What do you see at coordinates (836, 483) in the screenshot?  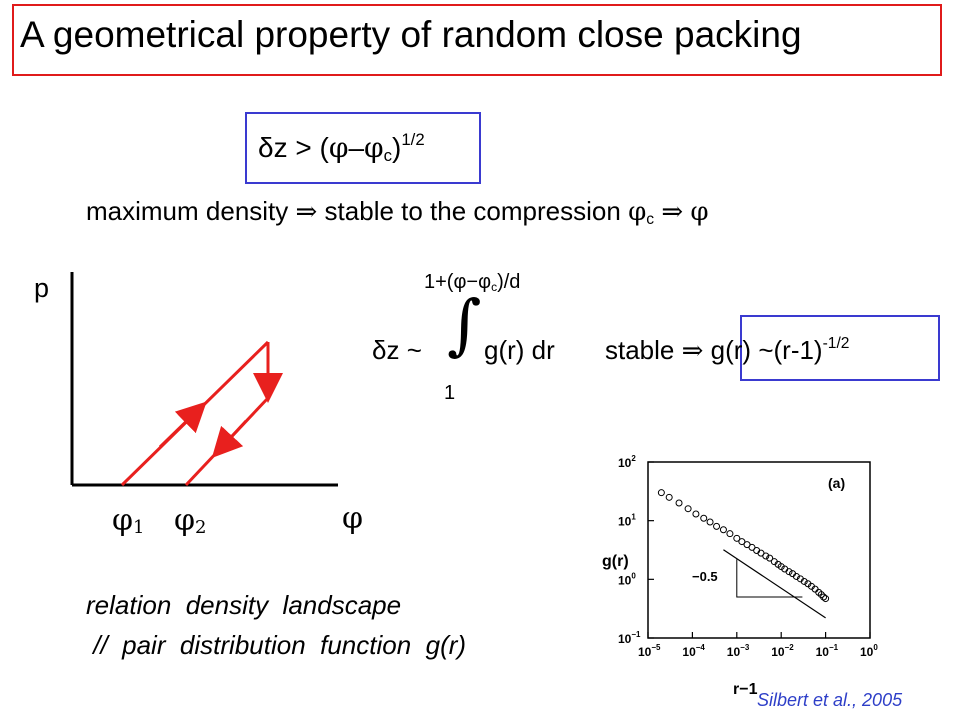 I see `panel-label: (a)` at bounding box center [836, 483].